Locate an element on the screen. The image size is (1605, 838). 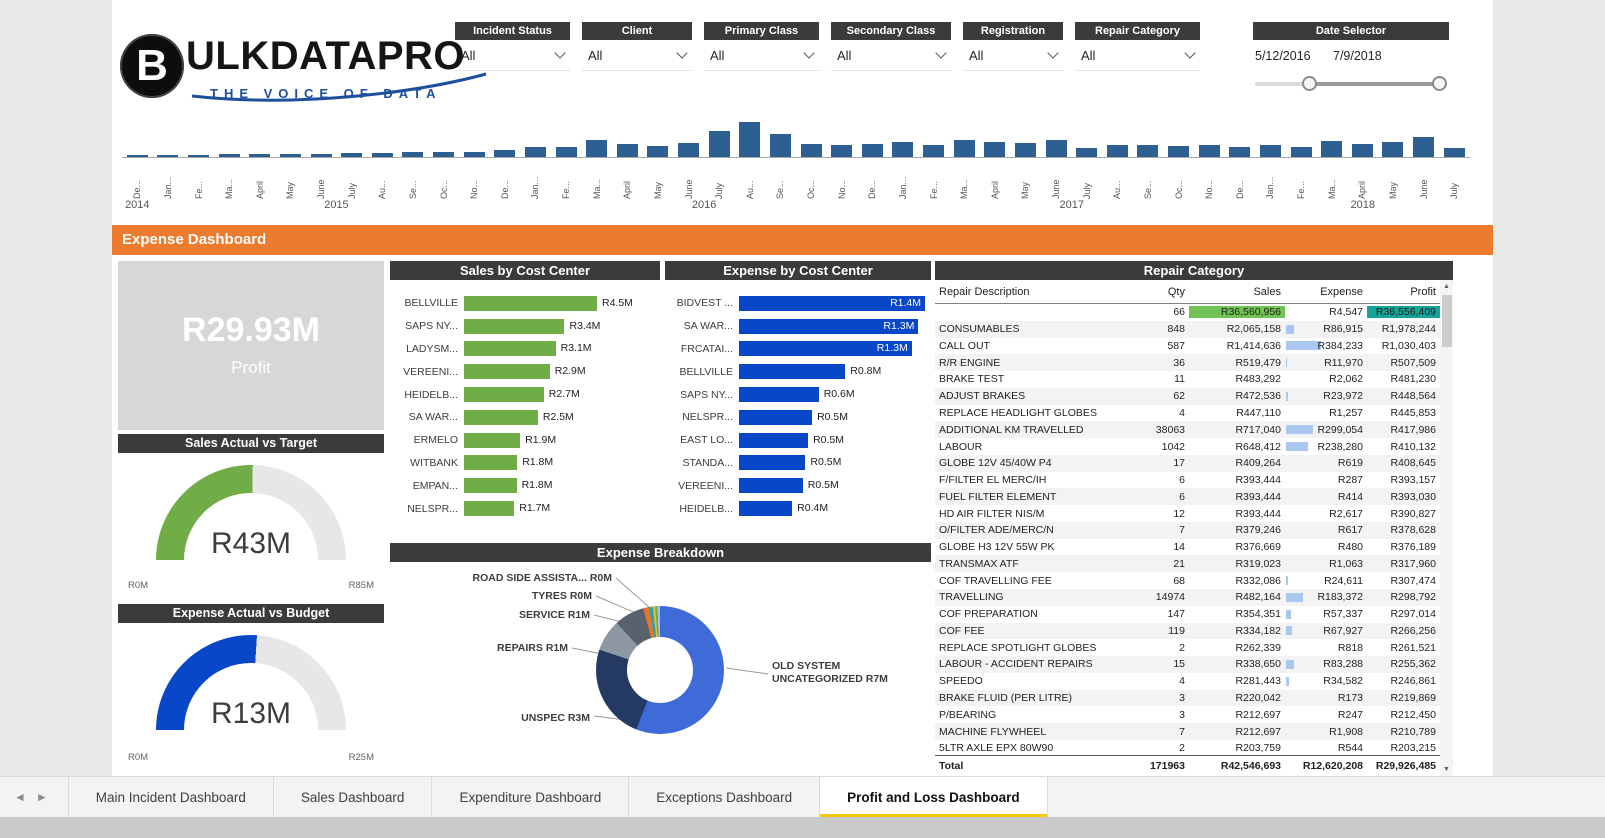
table-row: O/FILTER ADE/MERC/N 7 R379,246 R617 R378,628 is located at coordinates (1194, 530).